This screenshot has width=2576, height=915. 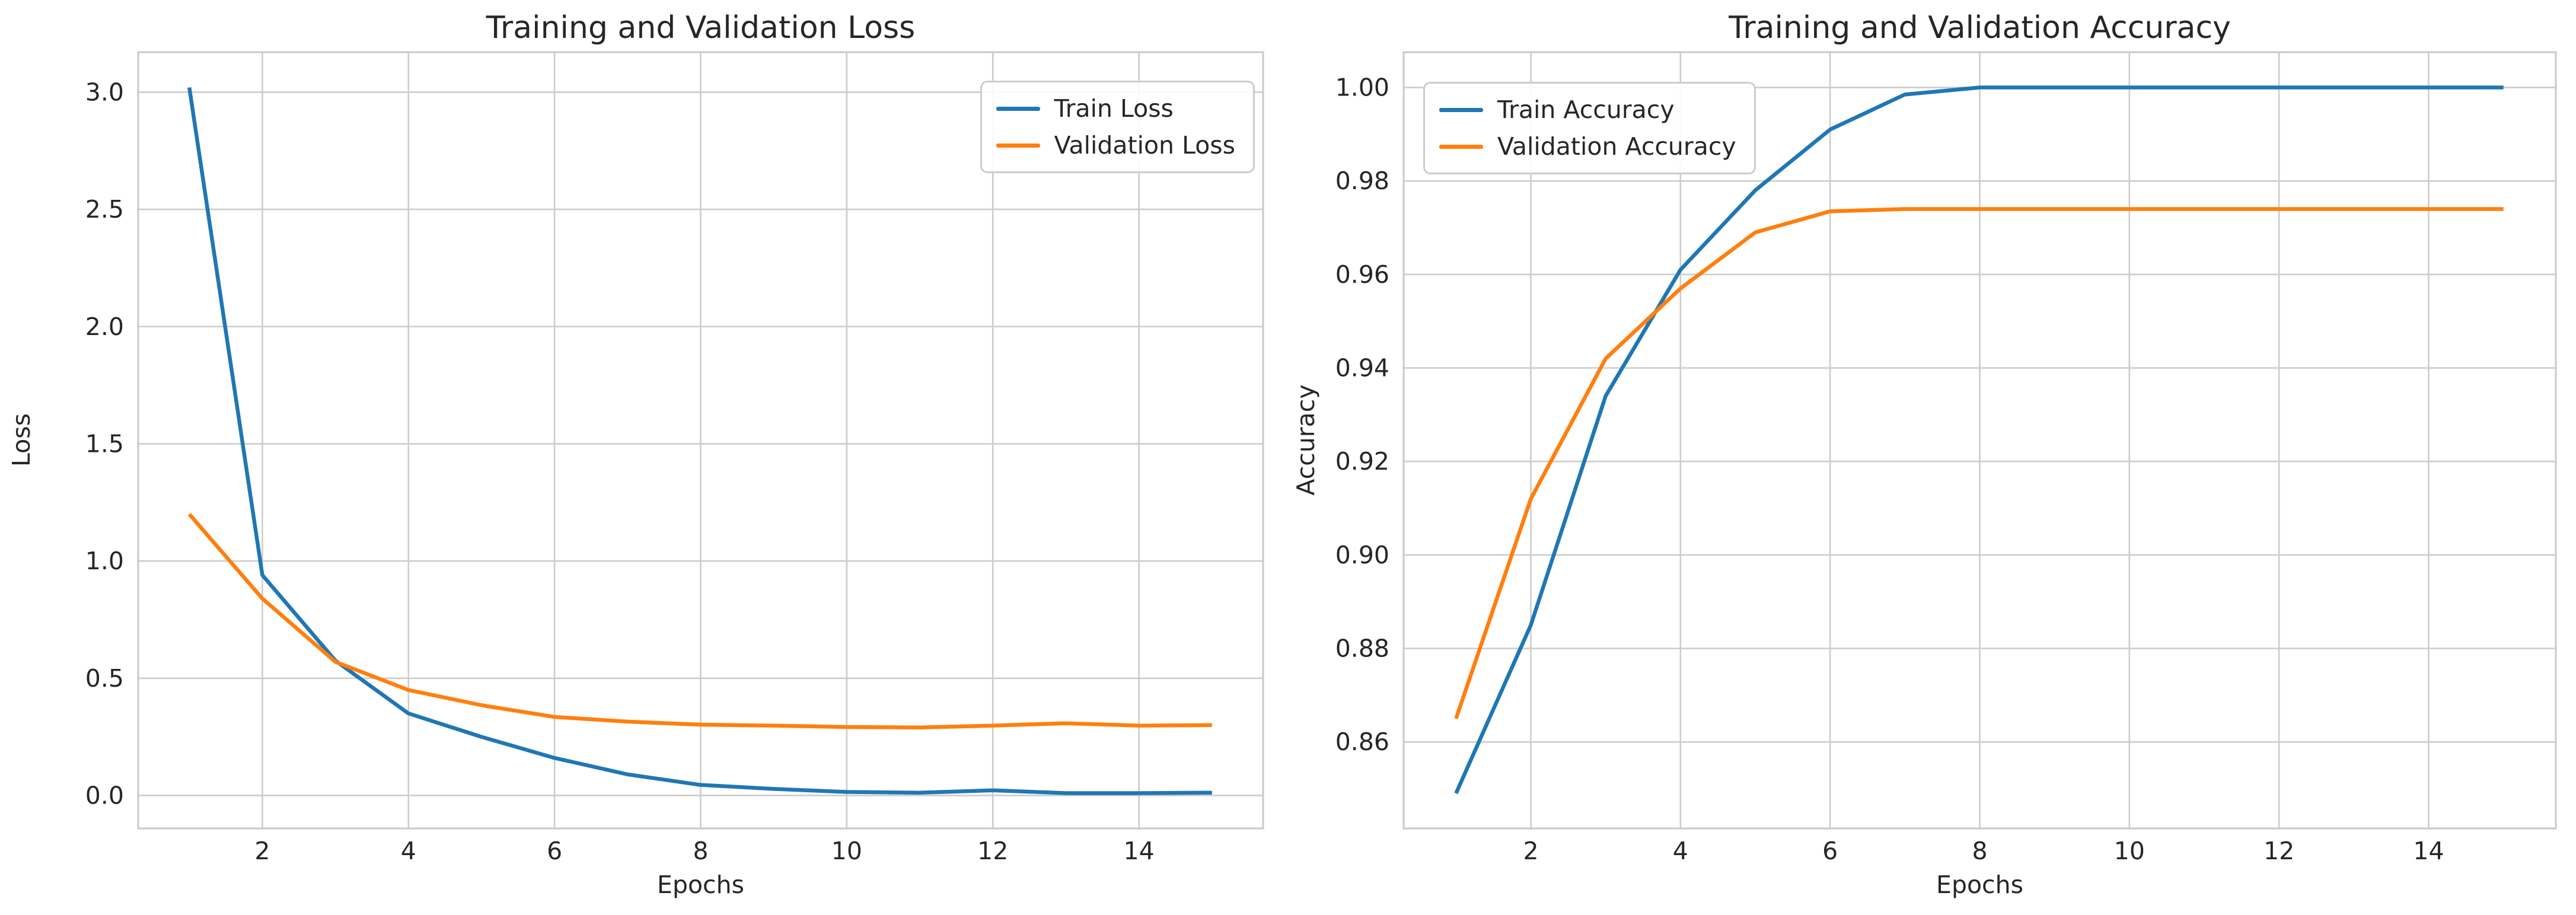 What do you see at coordinates (1362, 462) in the screenshot?
I see `y-tick-label: 0.92` at bounding box center [1362, 462].